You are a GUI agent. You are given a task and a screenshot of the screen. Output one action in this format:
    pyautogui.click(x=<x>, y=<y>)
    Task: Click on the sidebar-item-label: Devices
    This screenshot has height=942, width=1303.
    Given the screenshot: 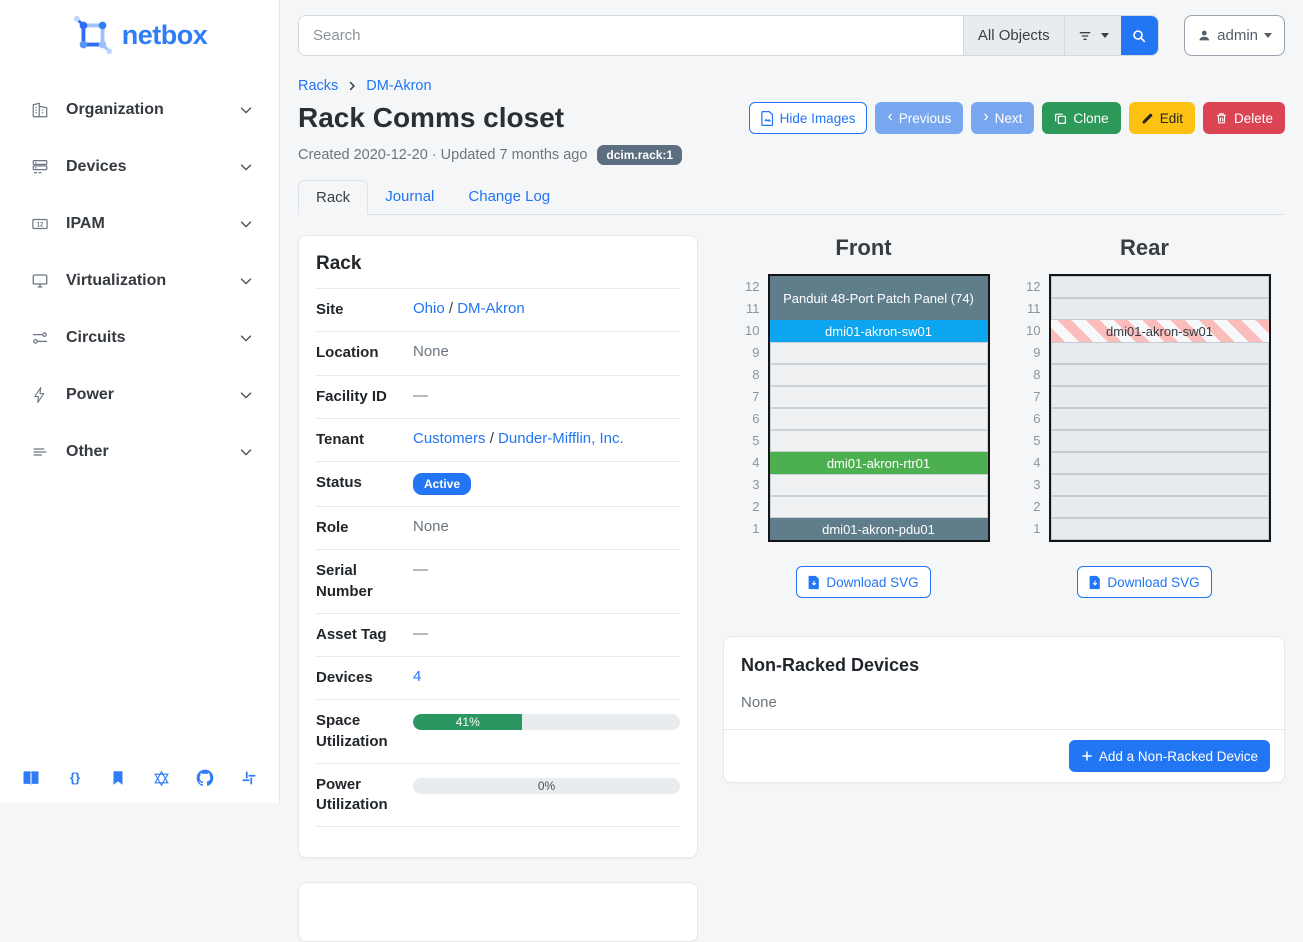 What is the action you would take?
    pyautogui.click(x=96, y=166)
    